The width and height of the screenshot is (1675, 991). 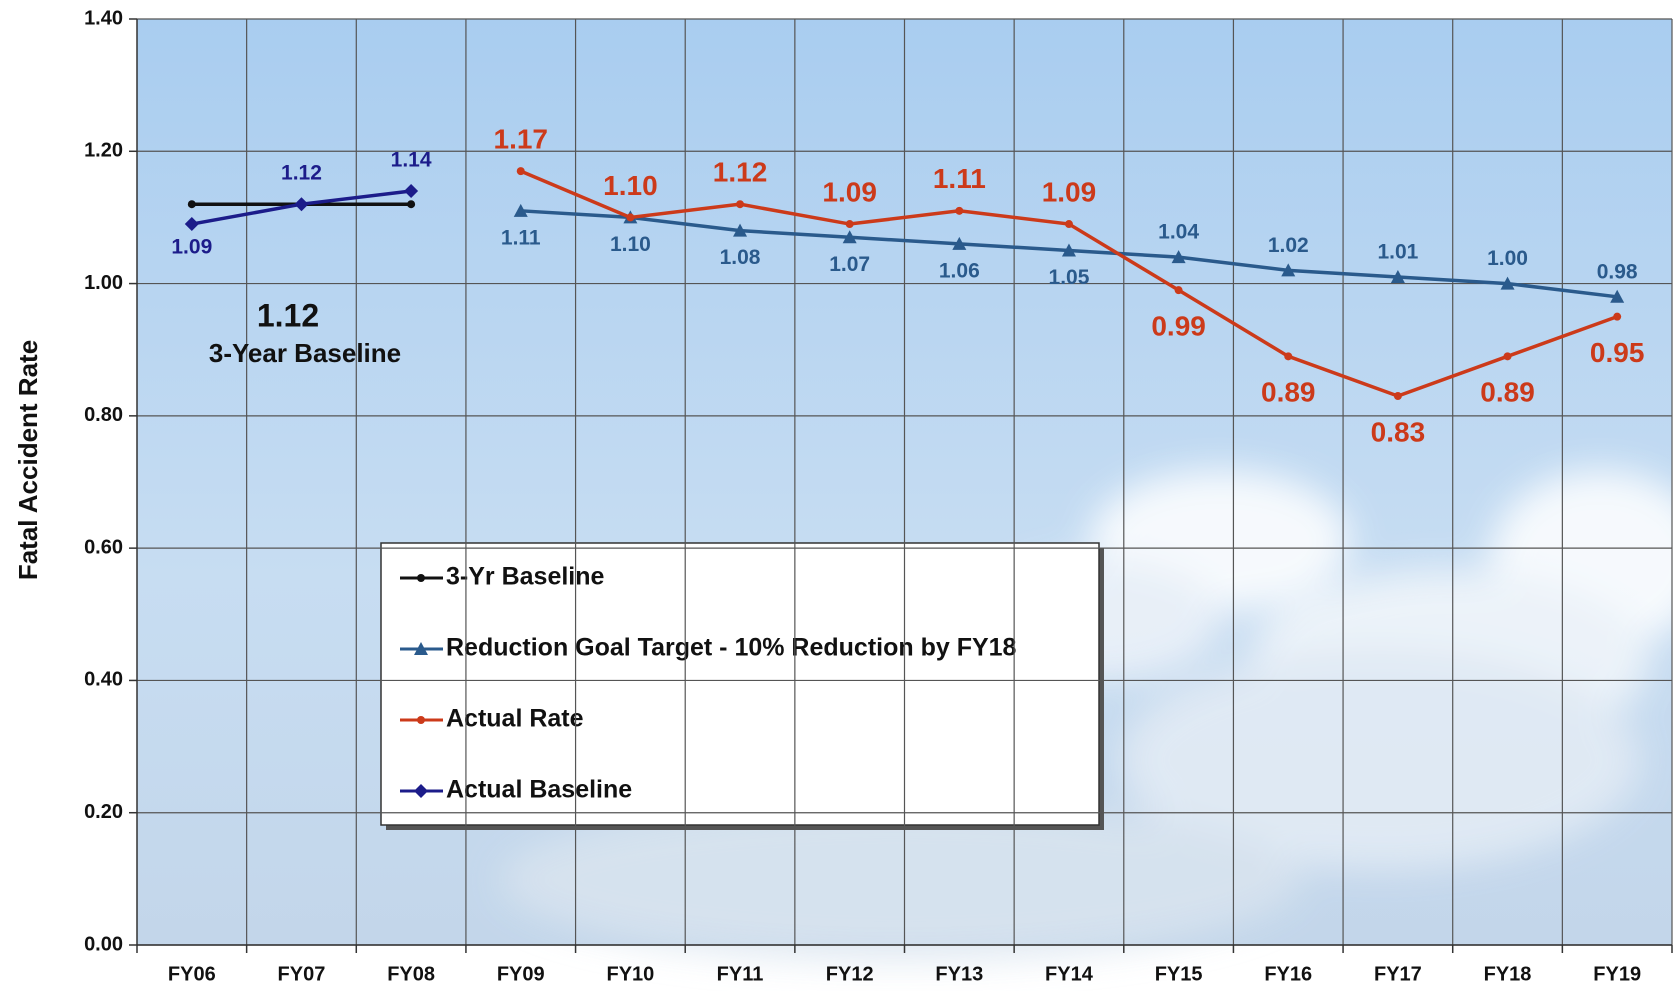 What do you see at coordinates (1617, 974) in the screenshot?
I see `x-tick-label: FY19` at bounding box center [1617, 974].